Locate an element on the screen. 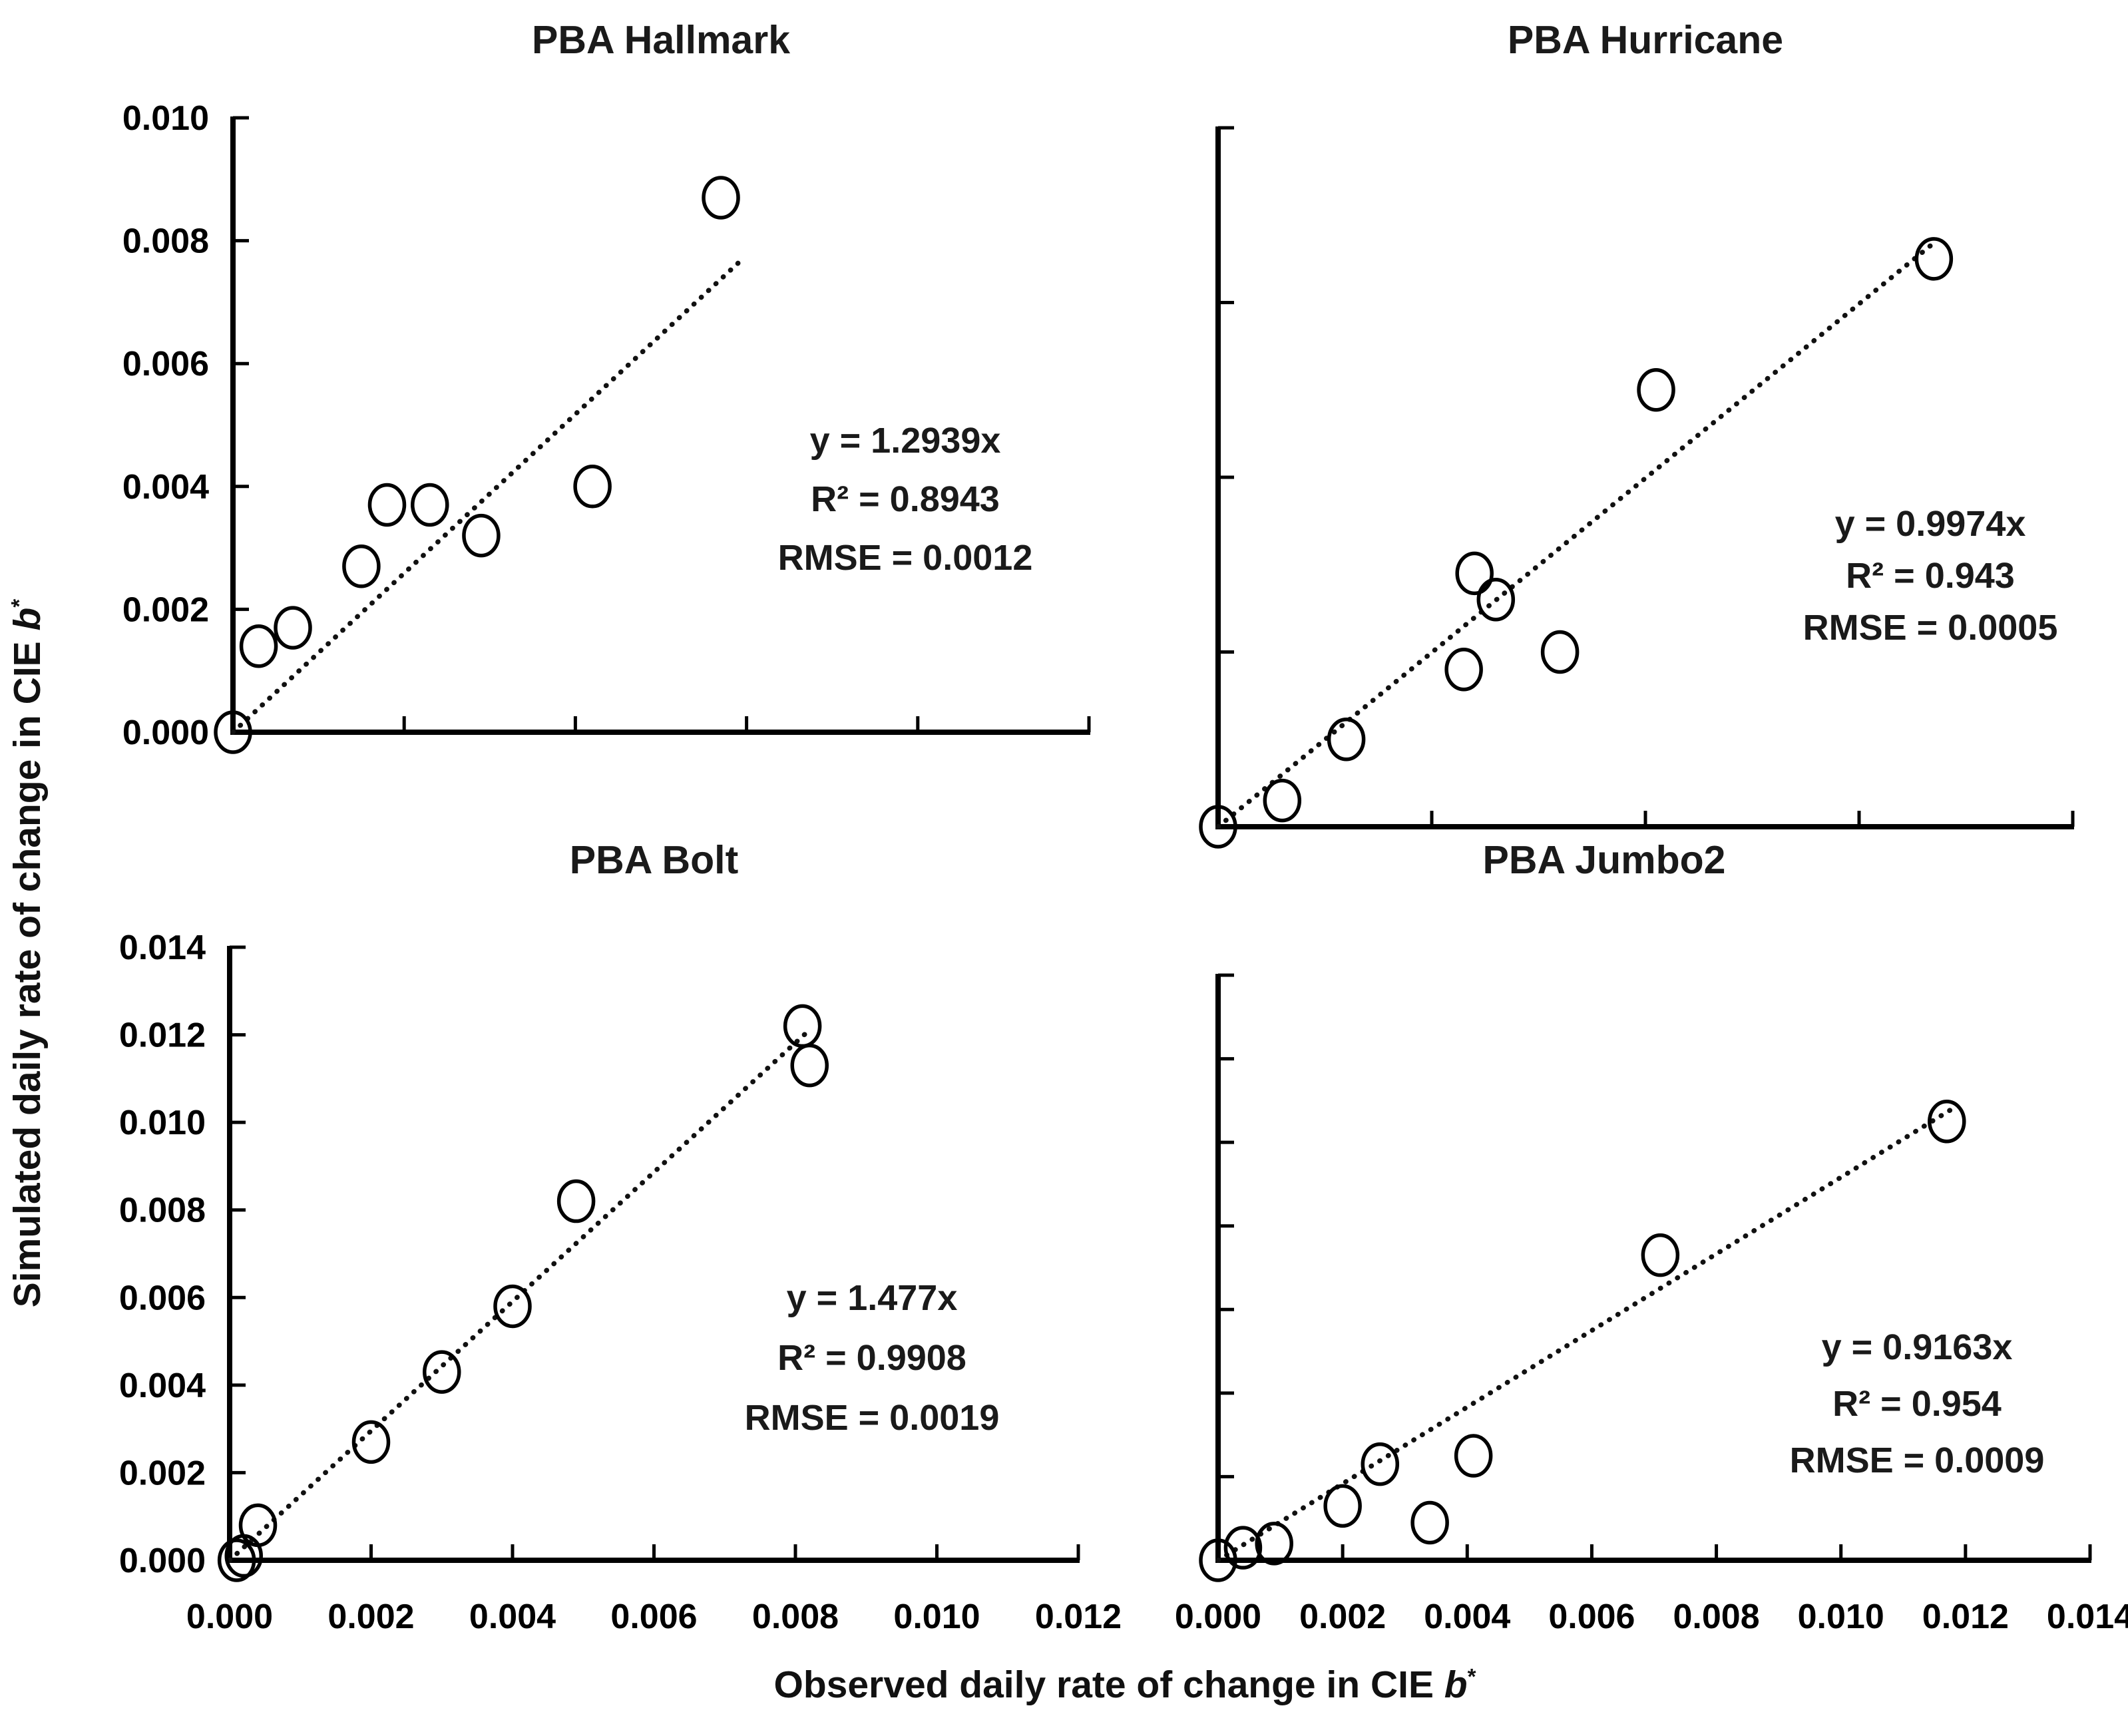 The image size is (2128, 1736). annotation-bolt: y = 1.477x R² = 0.9908 RMSE = 0.0019 is located at coordinates (872, 1358).